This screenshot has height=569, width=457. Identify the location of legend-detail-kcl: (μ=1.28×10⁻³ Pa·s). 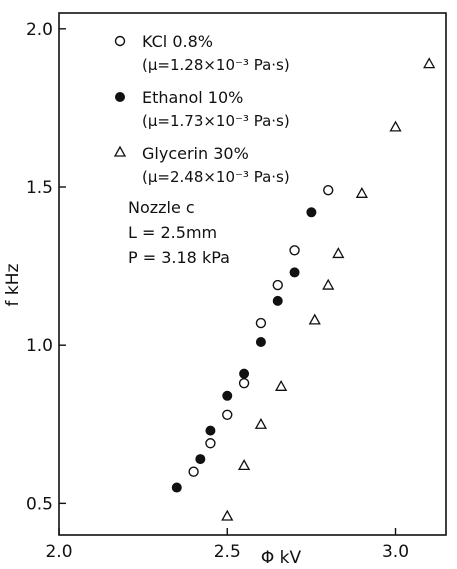
(216, 65).